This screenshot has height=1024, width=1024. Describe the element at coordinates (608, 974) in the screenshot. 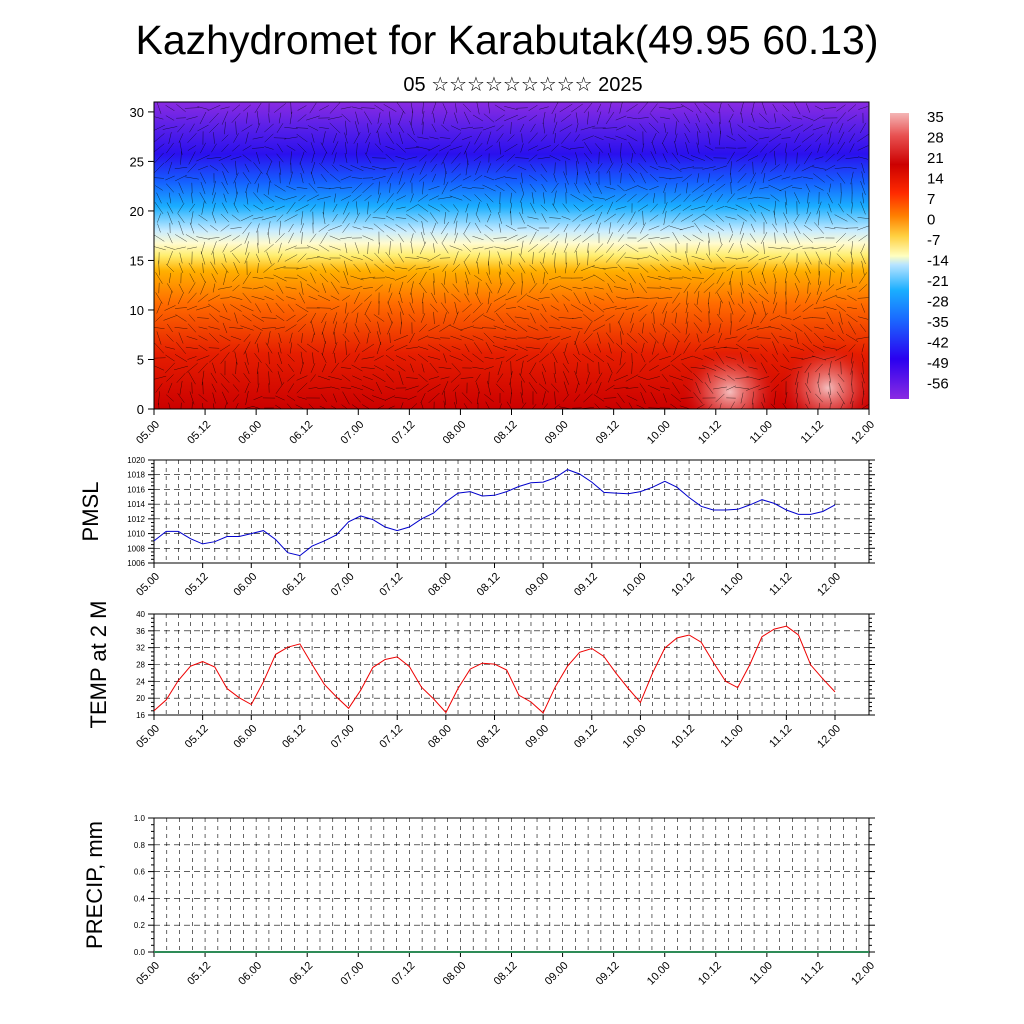

I see `panel-x-tick-label: 09.12` at that location.